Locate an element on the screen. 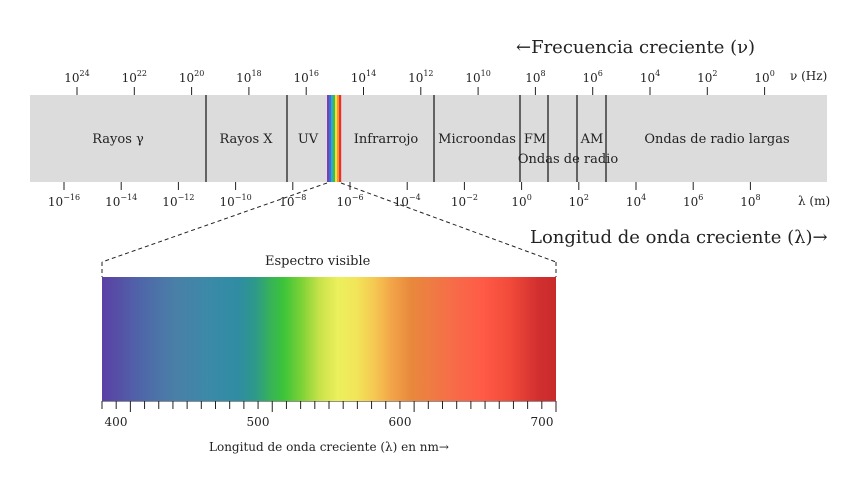  frequency-tick-label: 10⁰ is located at coordinates (764, 77).